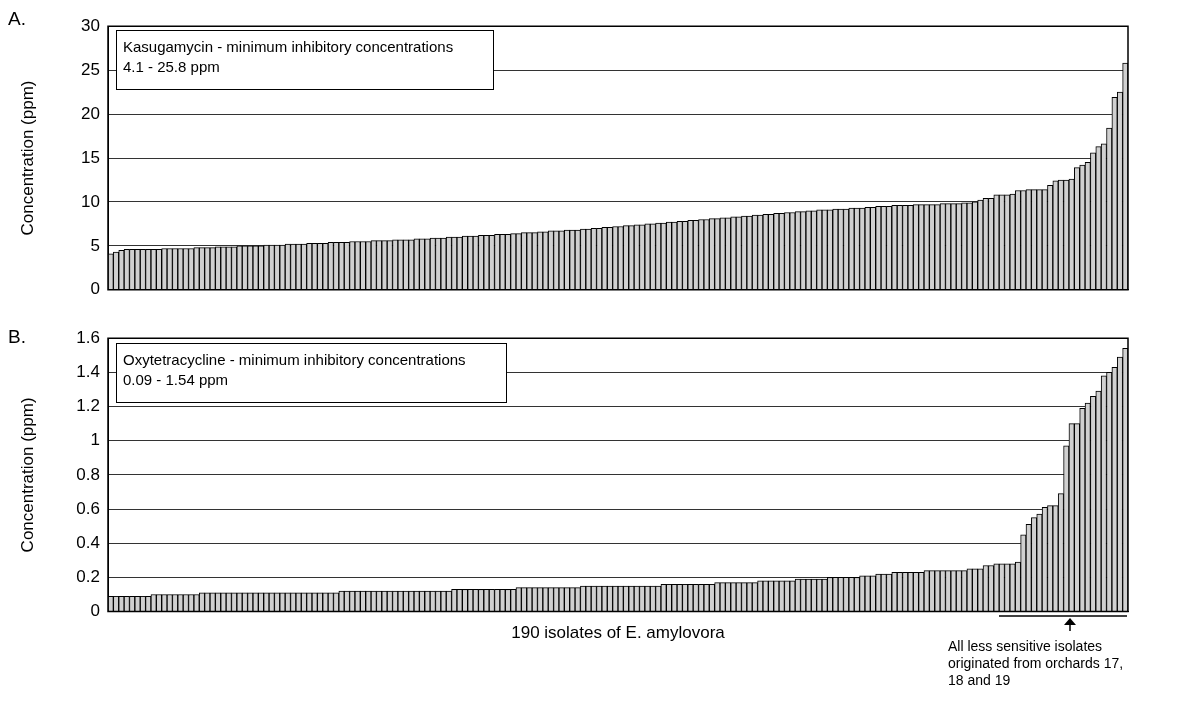  What do you see at coordinates (90, 69) in the screenshot?
I see `y-tick-label: 25` at bounding box center [90, 69].